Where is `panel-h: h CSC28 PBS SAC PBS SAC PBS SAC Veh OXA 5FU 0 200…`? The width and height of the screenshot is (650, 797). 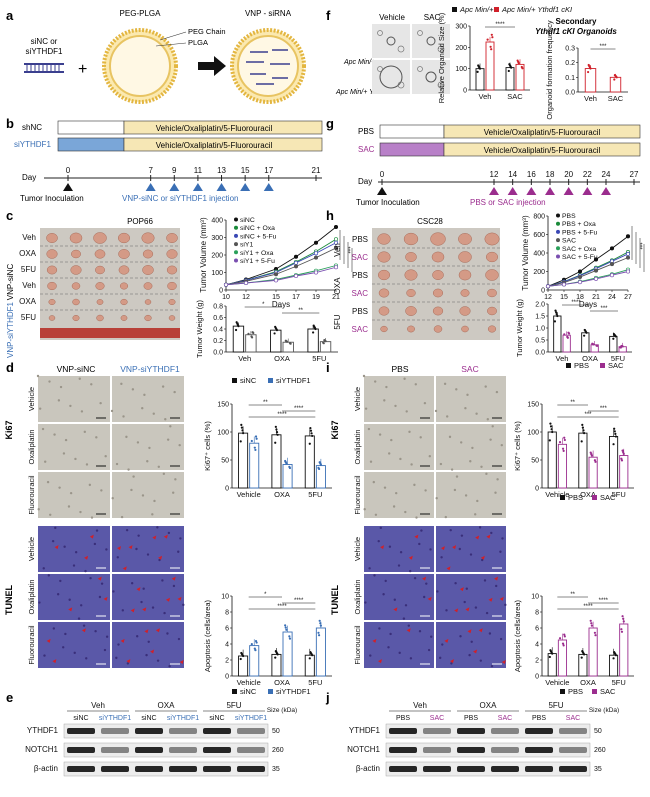 panel-h: h CSC28 PBS SAC PBS SAC PBS SAC Veh OXA 5FU 0 200… is located at coordinates (485, 289).